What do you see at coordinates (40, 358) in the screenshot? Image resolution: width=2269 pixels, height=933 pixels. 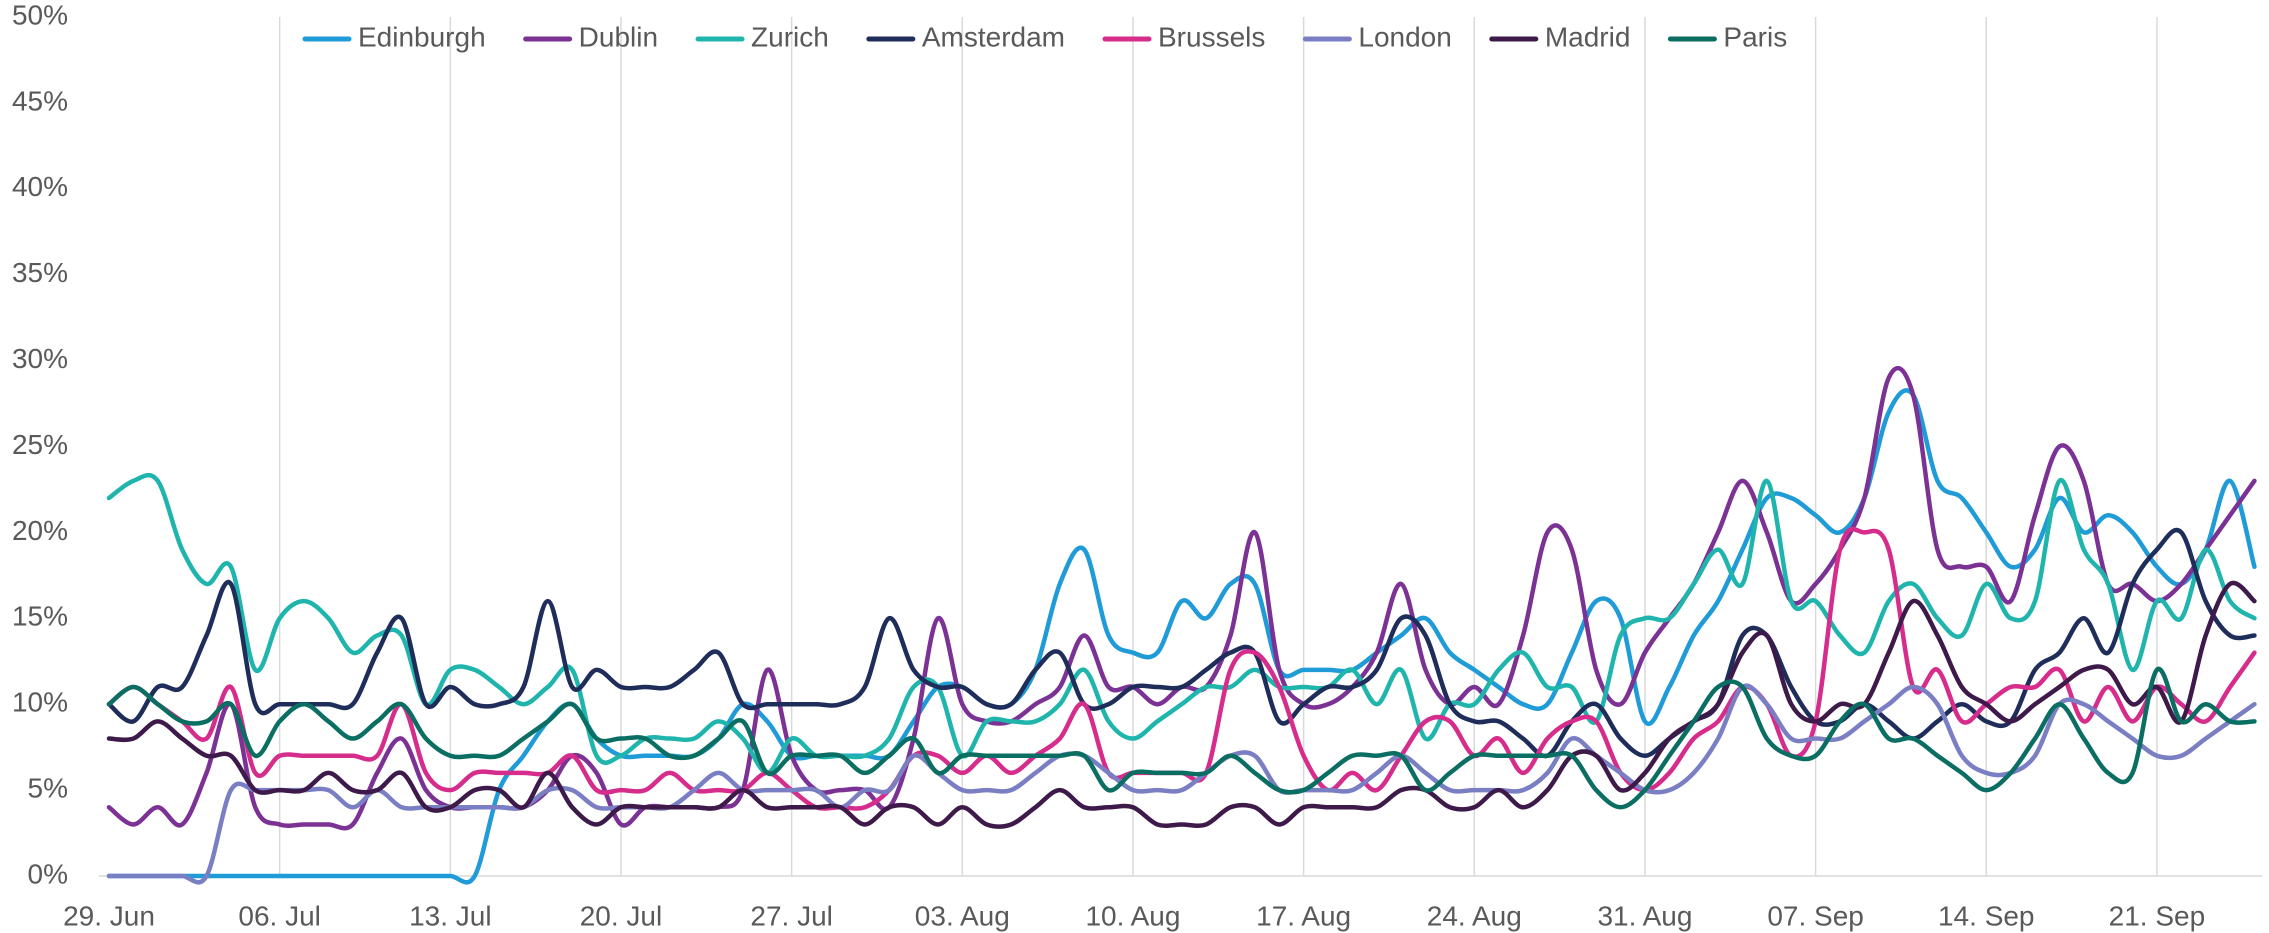 I see `y-tick-label: 30%` at bounding box center [40, 358].